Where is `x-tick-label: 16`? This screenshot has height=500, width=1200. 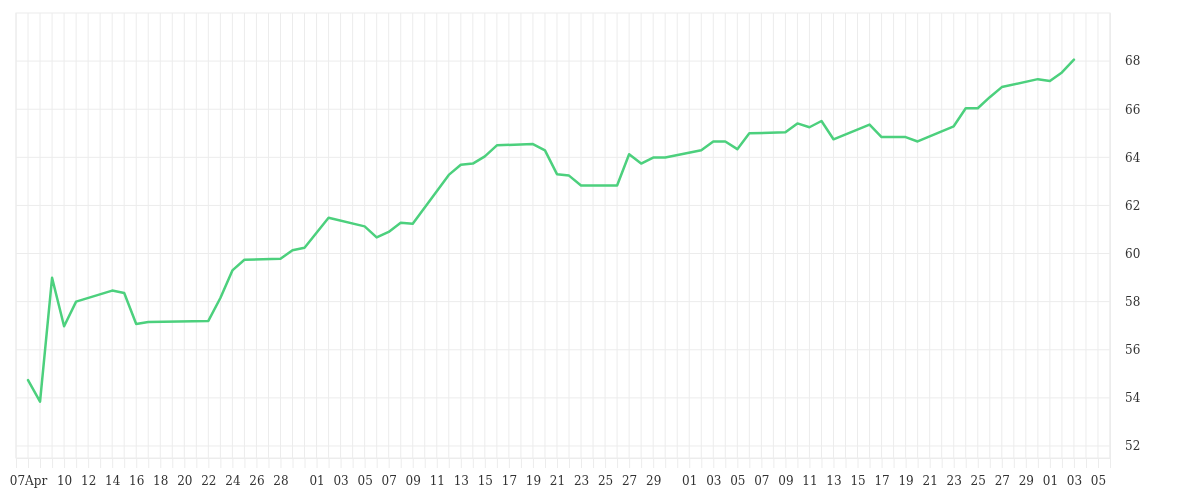
x-tick-label: 16 is located at coordinates (137, 480).